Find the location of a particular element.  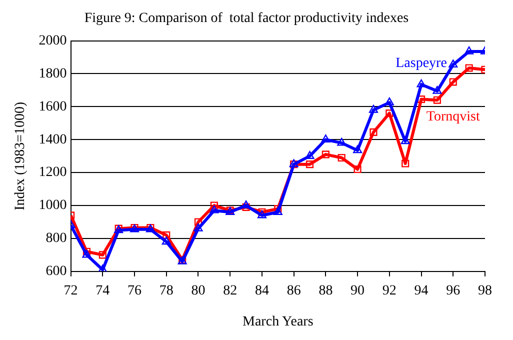

x-tick-label: 72 is located at coordinates (71, 290).